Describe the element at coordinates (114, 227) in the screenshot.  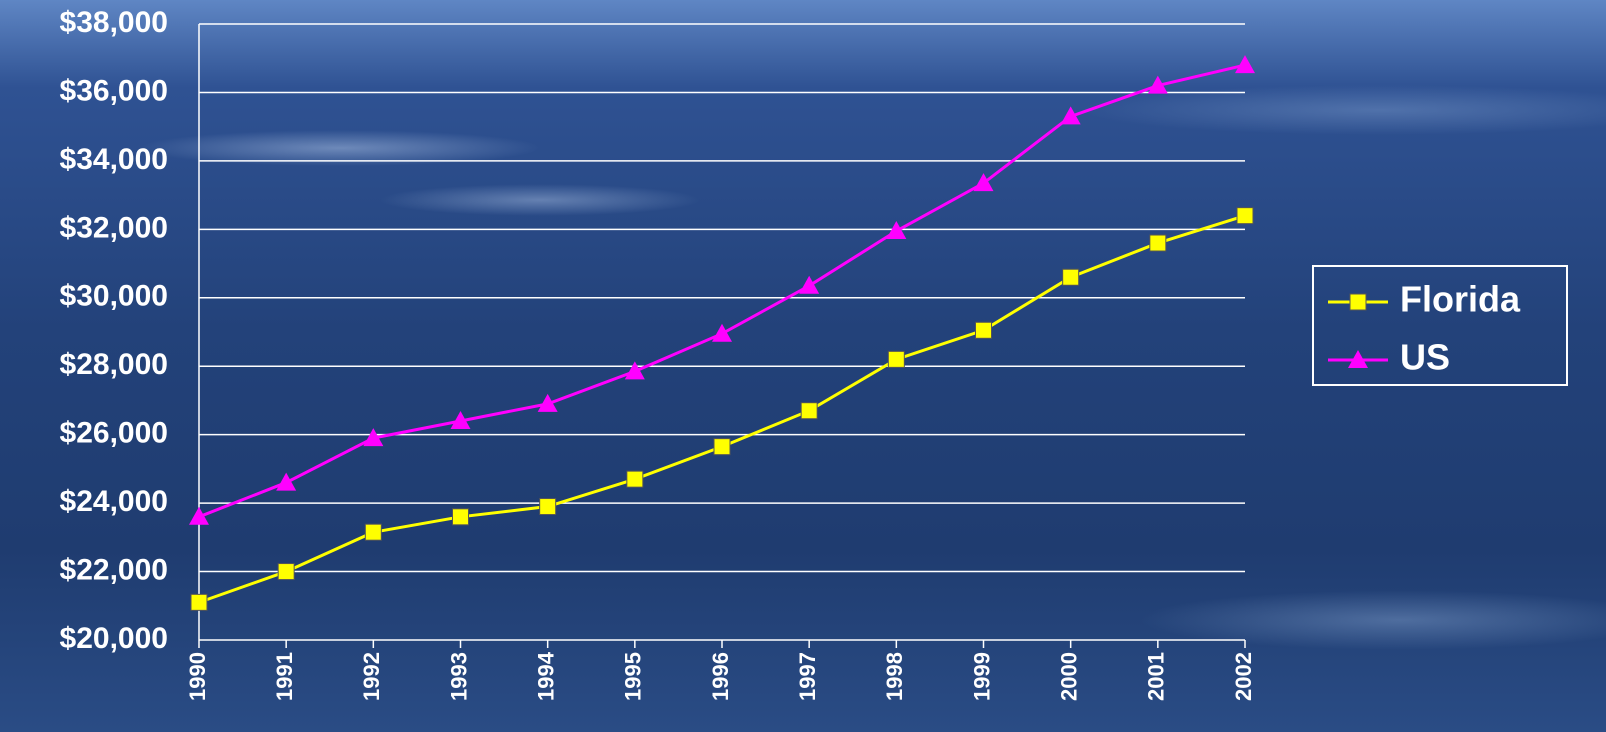
I see `y-tick-label: $32,000` at that location.